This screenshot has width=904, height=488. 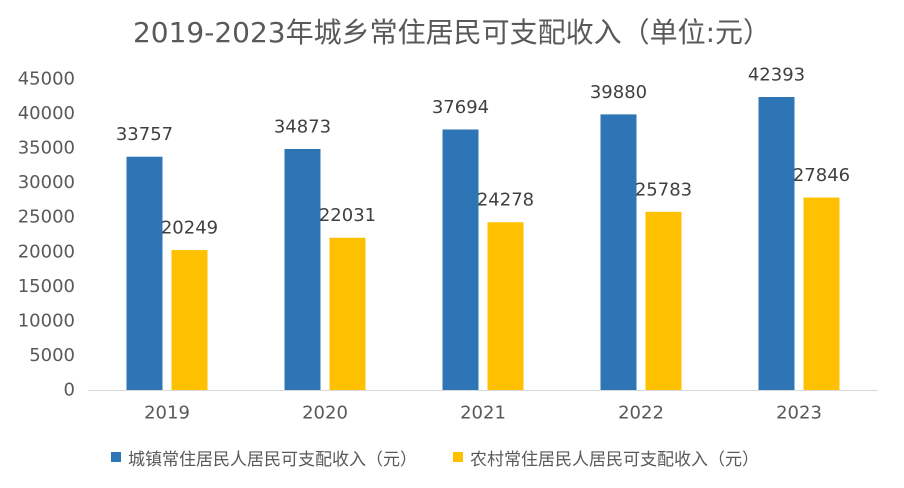 I want to click on data-label-urban-income-2021: 37694, so click(x=460, y=107).